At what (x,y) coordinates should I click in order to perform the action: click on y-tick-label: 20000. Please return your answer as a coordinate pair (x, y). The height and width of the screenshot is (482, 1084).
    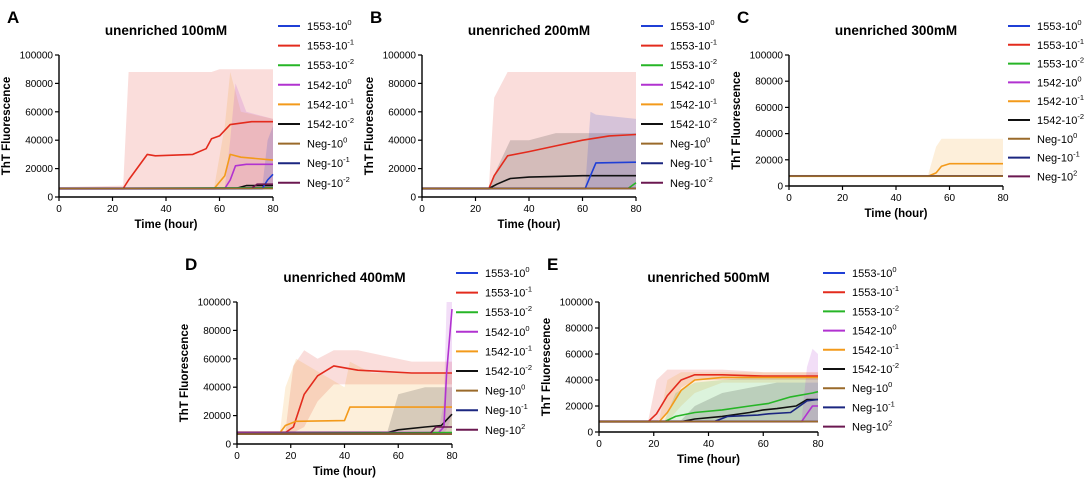
    Looking at the image, I should click on (579, 407).